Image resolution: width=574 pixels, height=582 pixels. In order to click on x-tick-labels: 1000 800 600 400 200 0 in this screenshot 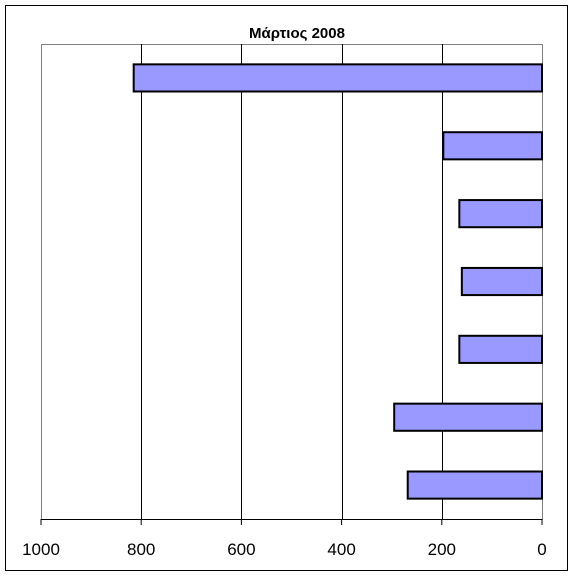, I will do `click(284, 549)`.